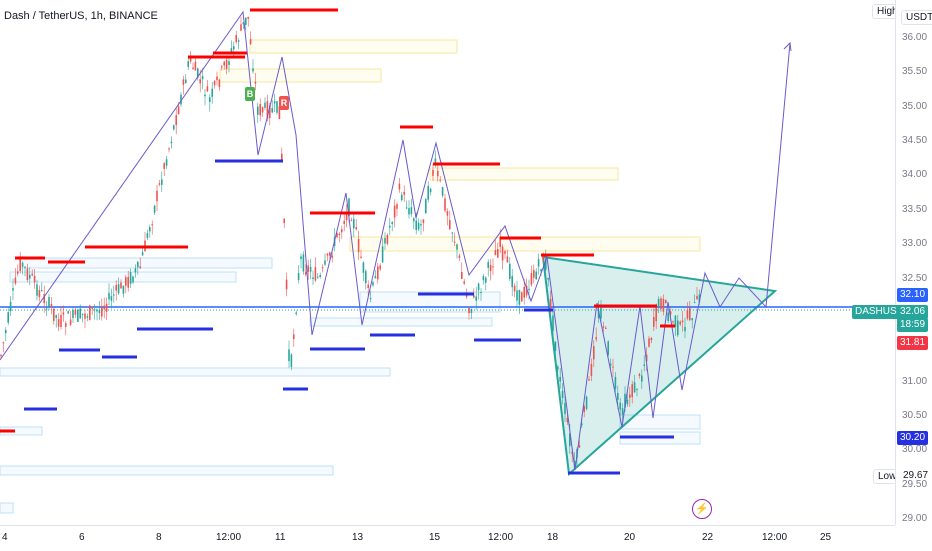  What do you see at coordinates (5, 537) in the screenshot?
I see `x-tick-label: 4` at bounding box center [5, 537].